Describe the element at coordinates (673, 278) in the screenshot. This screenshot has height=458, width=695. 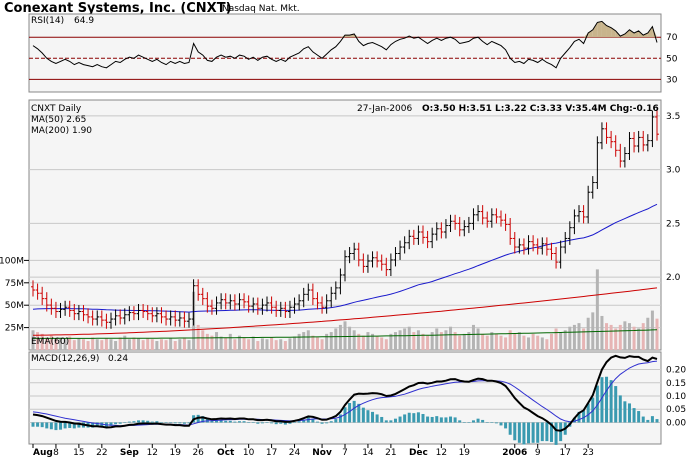
I see `price-tick: 2.0` at that location.